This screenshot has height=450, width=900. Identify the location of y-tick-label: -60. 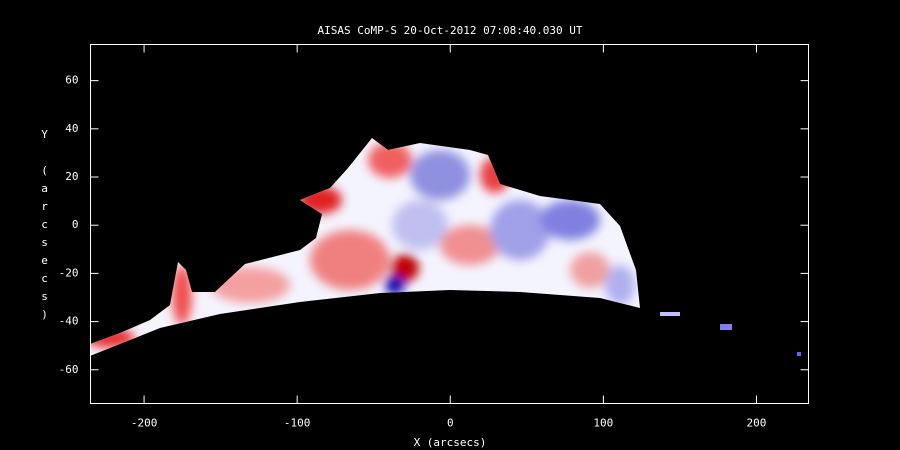
(69, 369).